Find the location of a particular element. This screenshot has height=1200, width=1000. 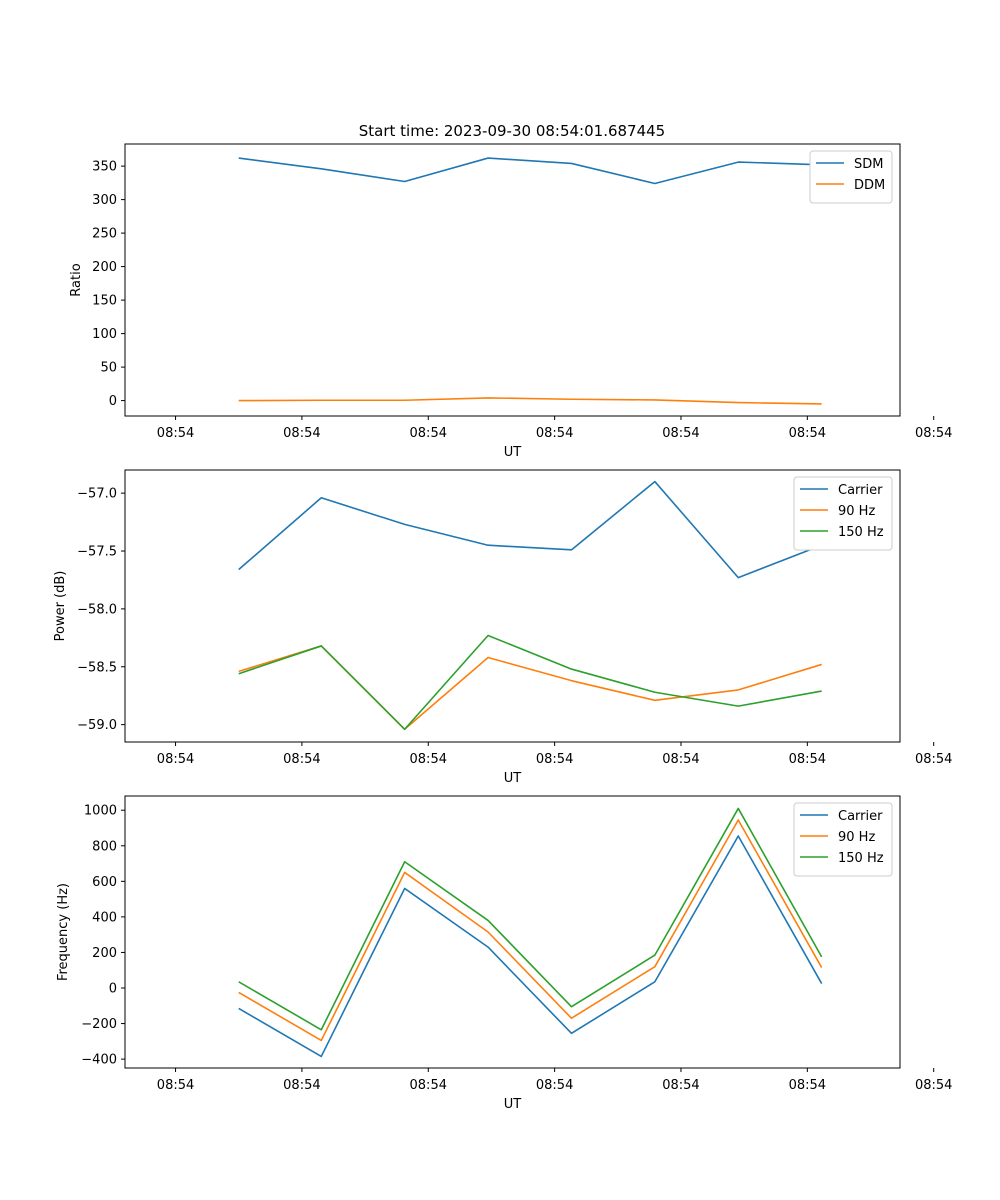

y-axis-label: Ratio is located at coordinates (76, 279).